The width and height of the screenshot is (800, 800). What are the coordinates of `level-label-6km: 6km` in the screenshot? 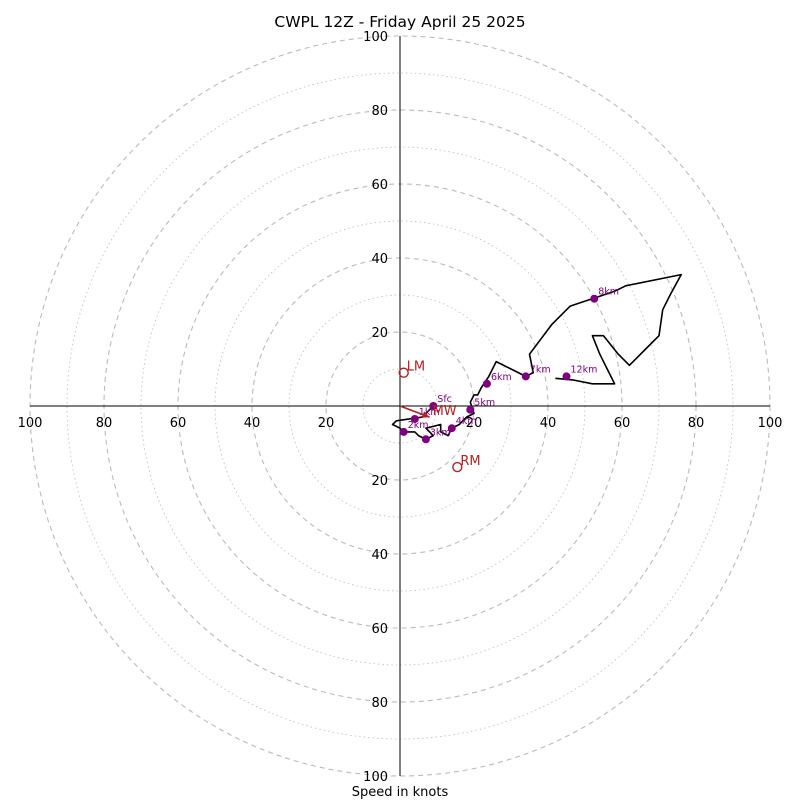 It's located at (501, 377).